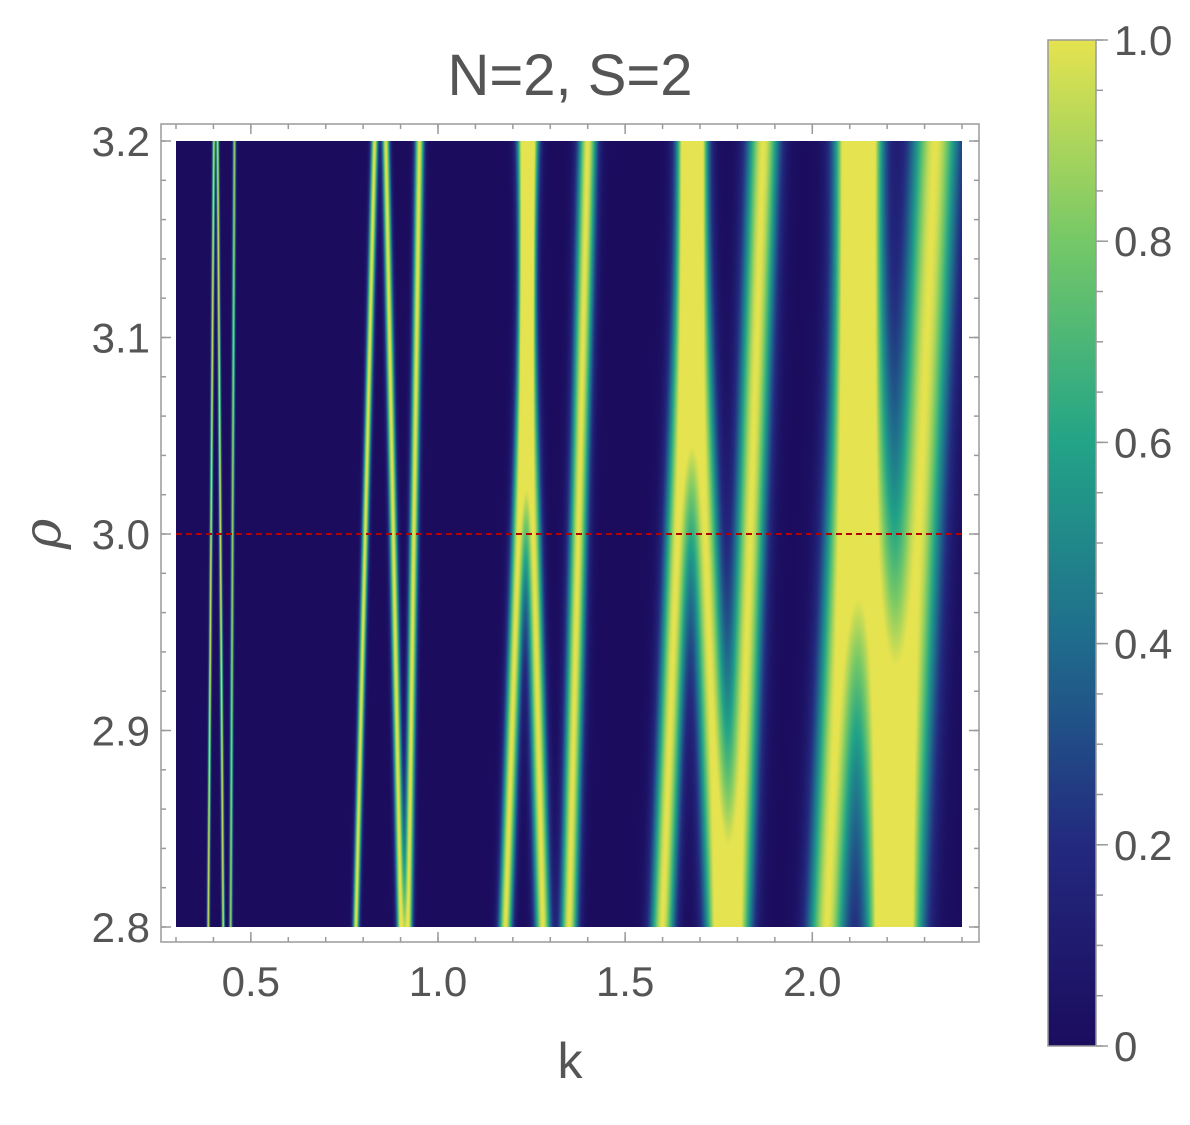 The width and height of the screenshot is (1190, 1125). Describe the element at coordinates (1072, 543) in the screenshot. I see `colorbar` at that location.